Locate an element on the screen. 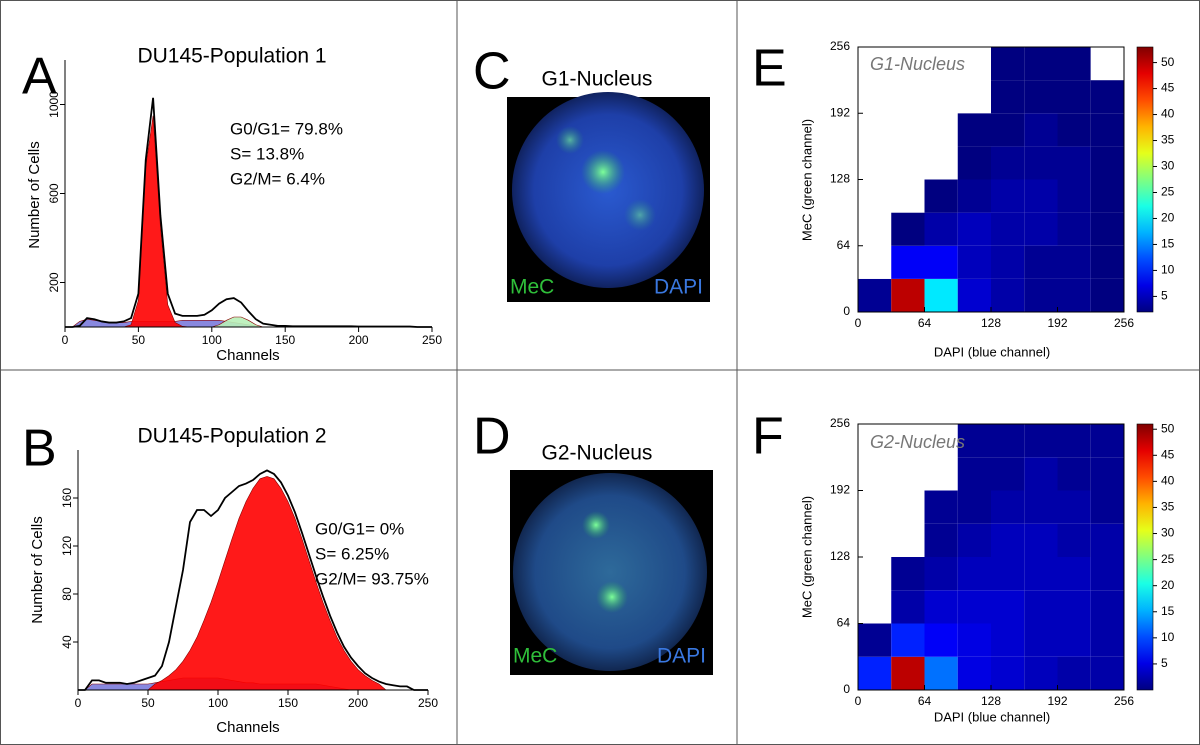 This screenshot has width=1200, height=745. colorbar is located at coordinates (1145, 557).